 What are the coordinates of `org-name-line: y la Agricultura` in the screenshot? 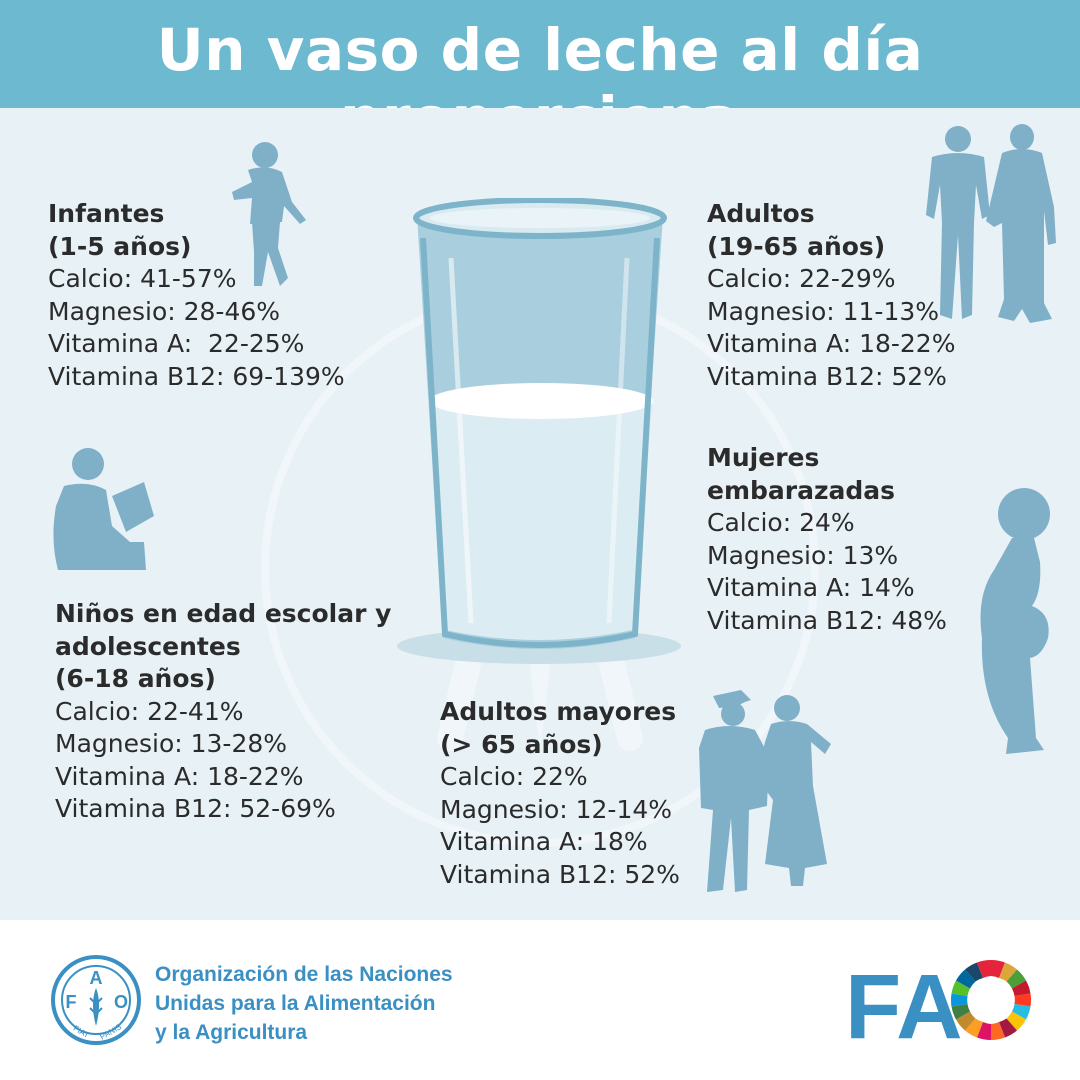 It's located at (231, 1032).